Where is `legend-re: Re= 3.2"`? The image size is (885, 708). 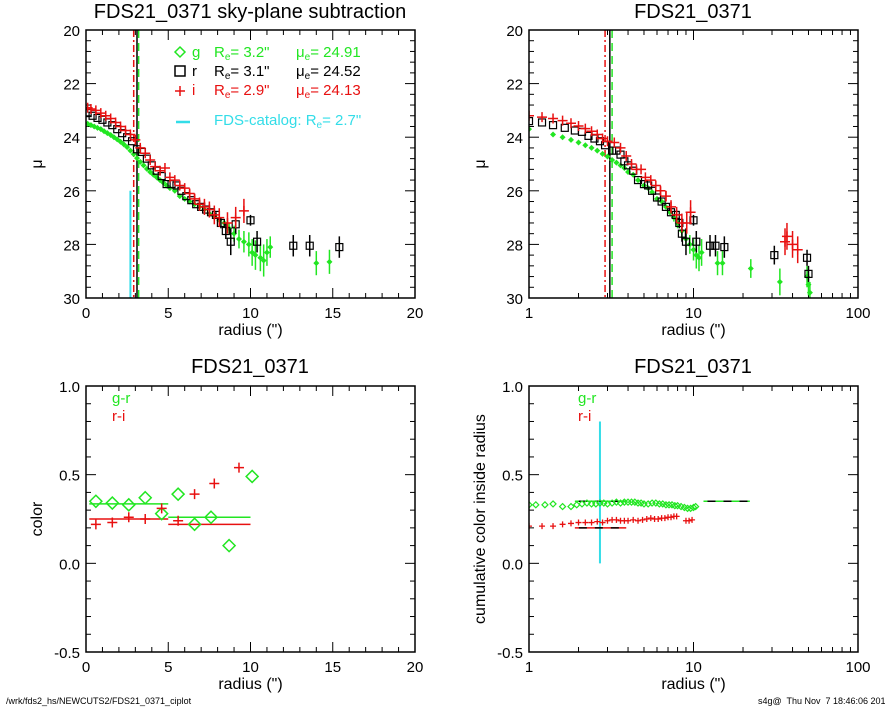 legend-re: Re= 3.2" is located at coordinates (242, 53).